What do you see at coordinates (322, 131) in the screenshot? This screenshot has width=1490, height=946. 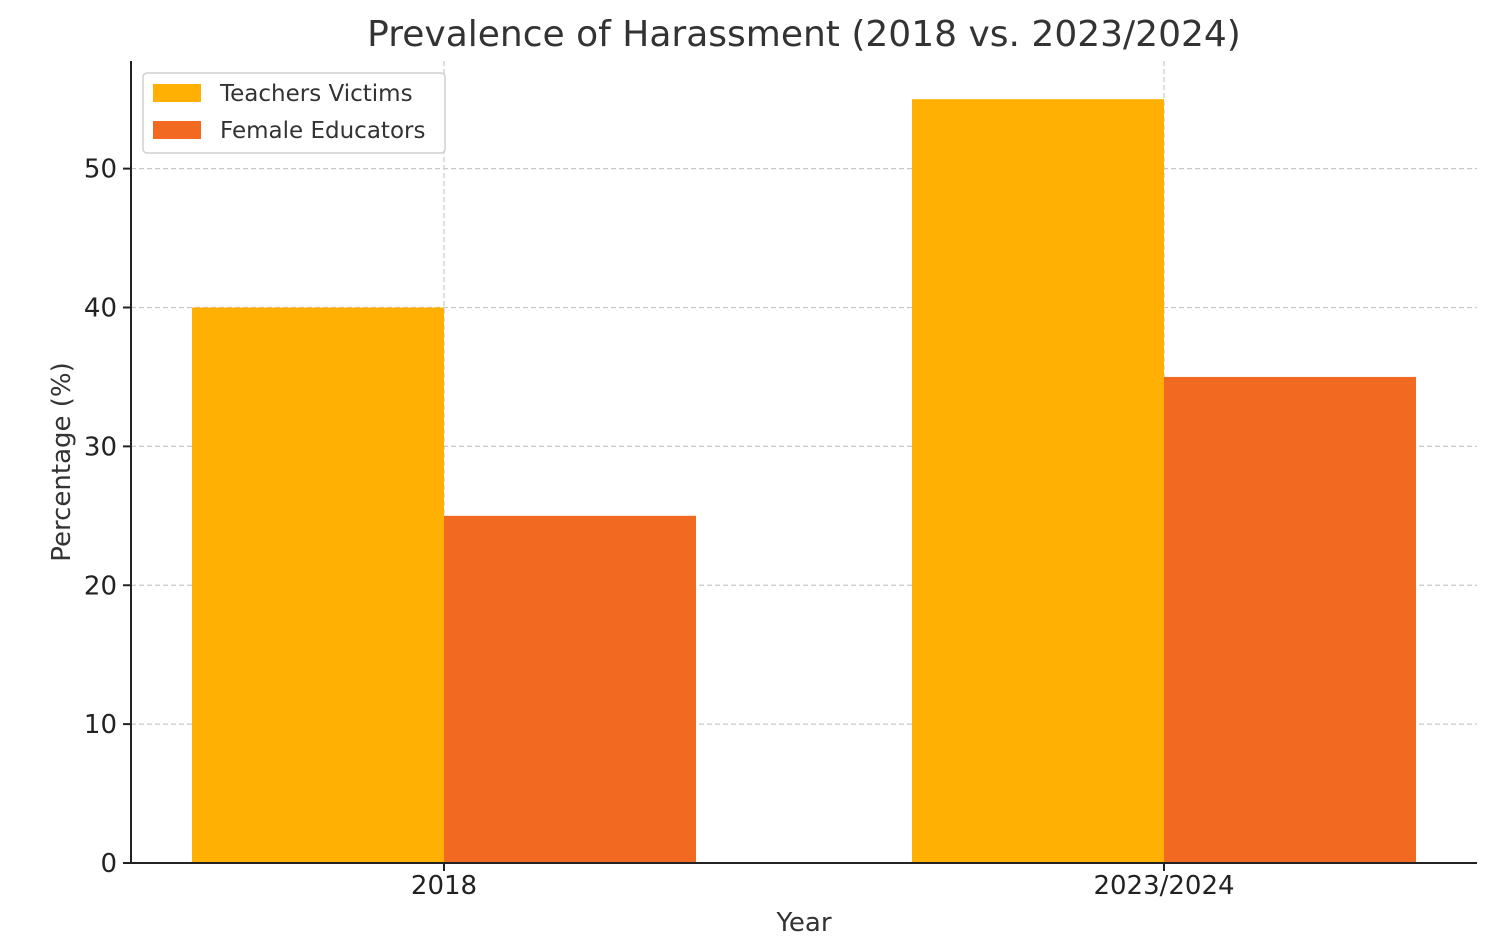 I see `legend-label: Female Educators` at bounding box center [322, 131].